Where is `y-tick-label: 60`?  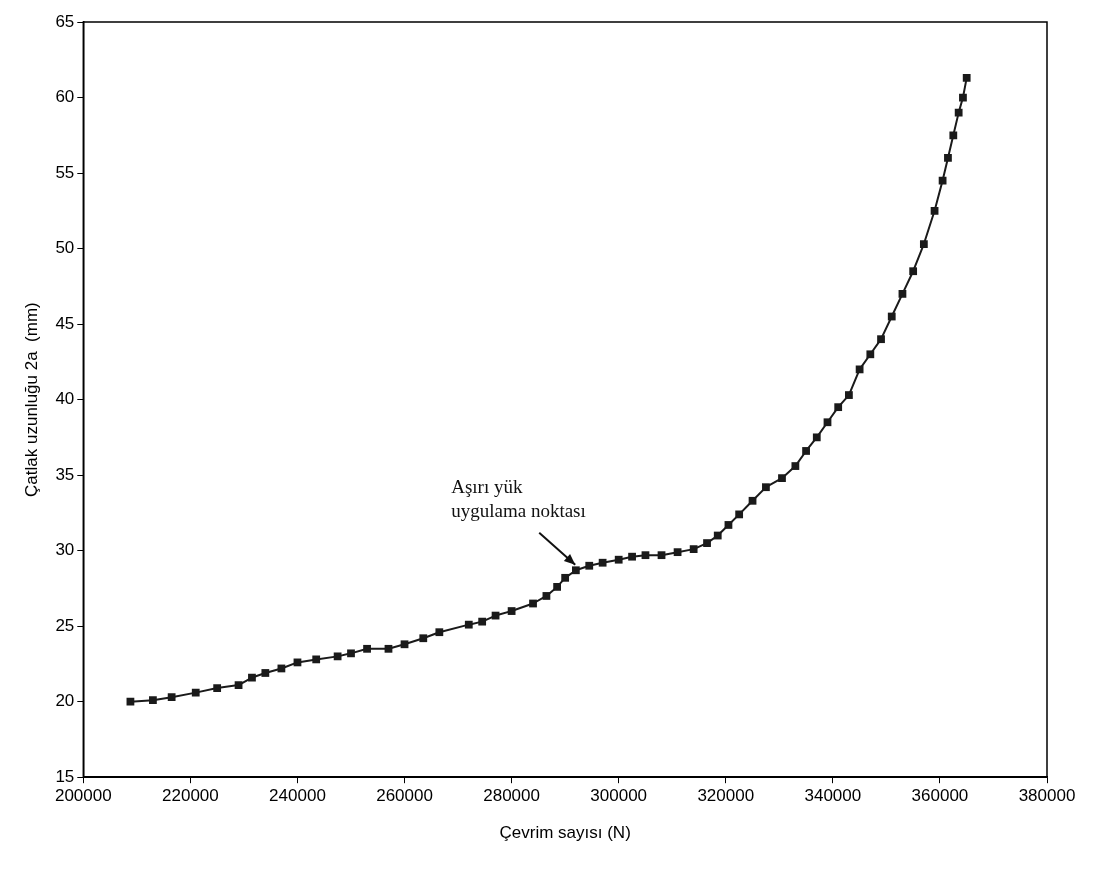 y-tick-label: 60 is located at coordinates (65, 97).